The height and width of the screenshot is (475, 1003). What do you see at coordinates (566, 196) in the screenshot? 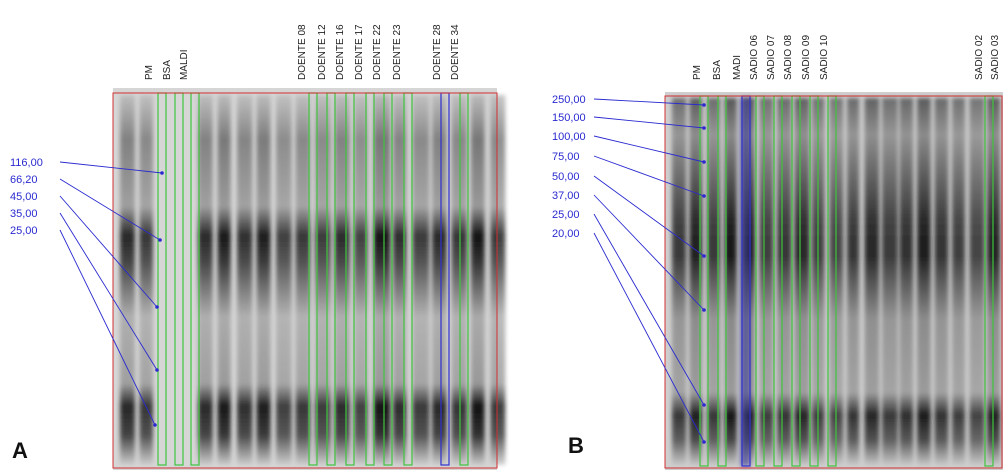
I see `marker-label: 37,00` at bounding box center [566, 196].